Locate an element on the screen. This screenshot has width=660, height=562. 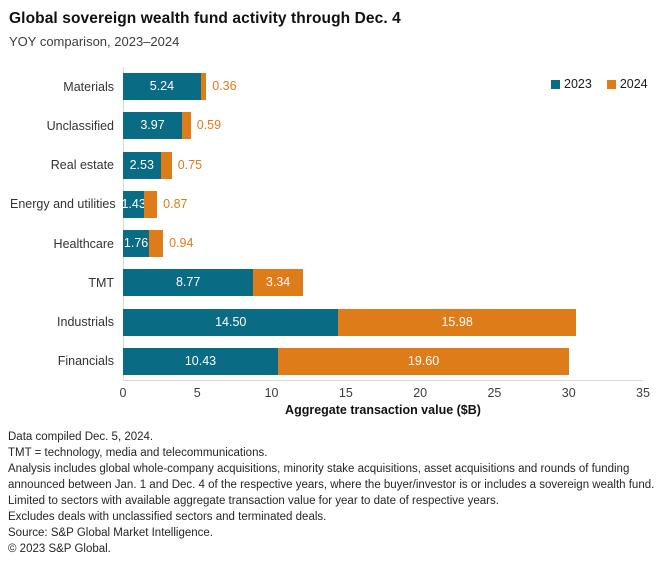
category-label: Real estate is located at coordinates (82, 165).